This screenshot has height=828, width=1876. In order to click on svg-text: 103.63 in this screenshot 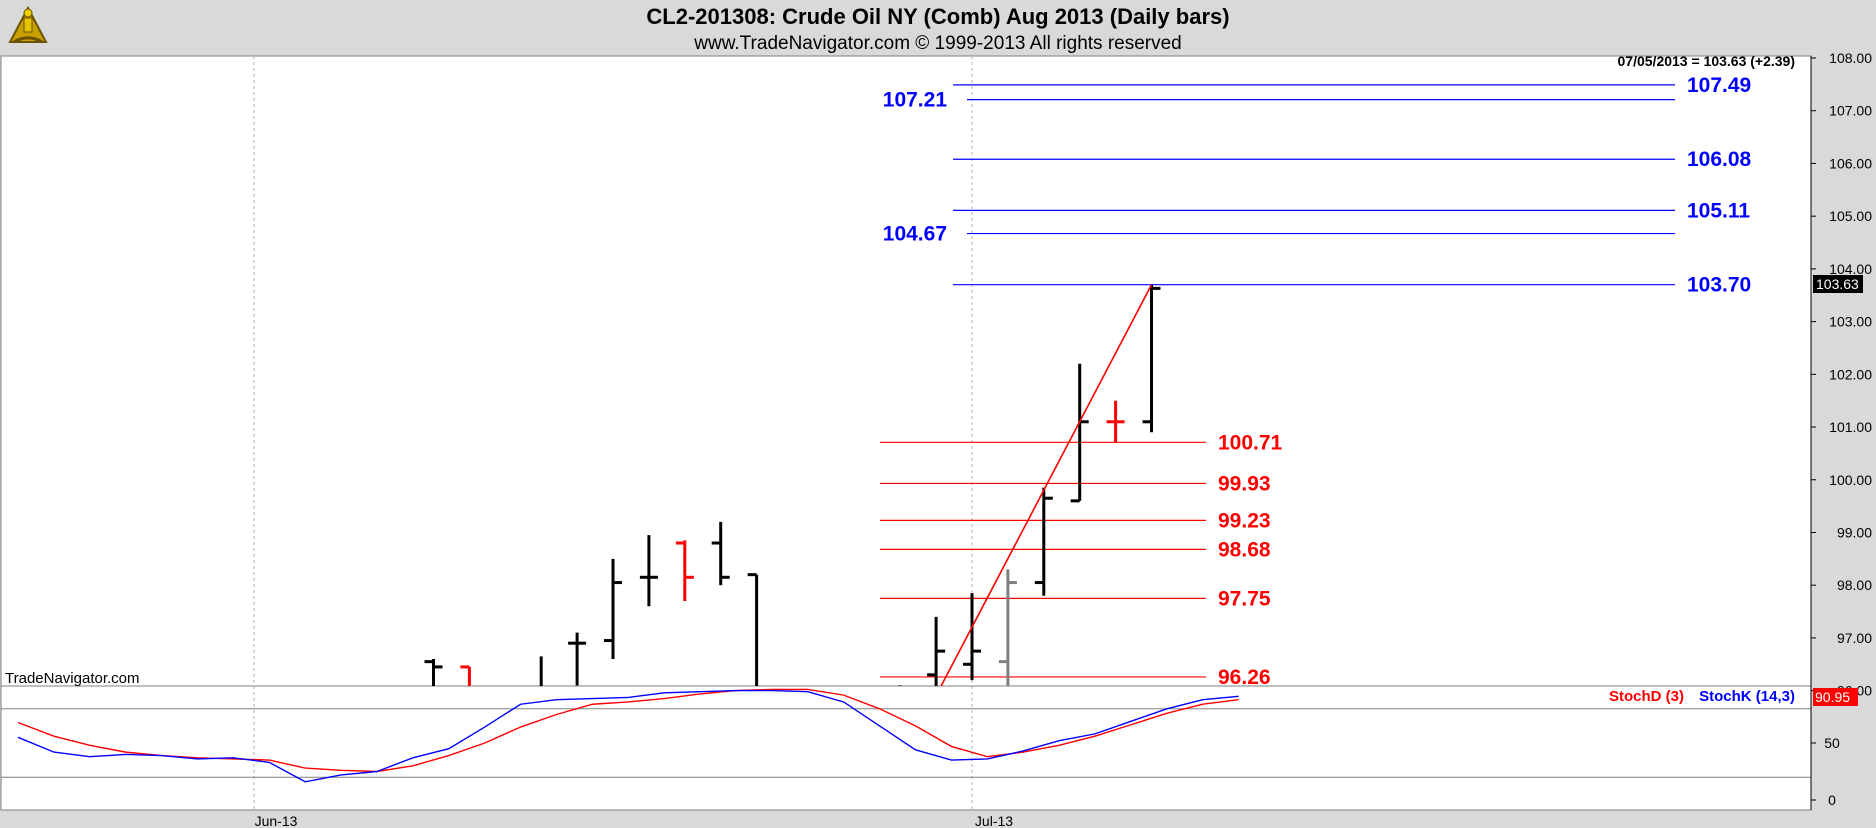, I will do `click(1837, 284)`.